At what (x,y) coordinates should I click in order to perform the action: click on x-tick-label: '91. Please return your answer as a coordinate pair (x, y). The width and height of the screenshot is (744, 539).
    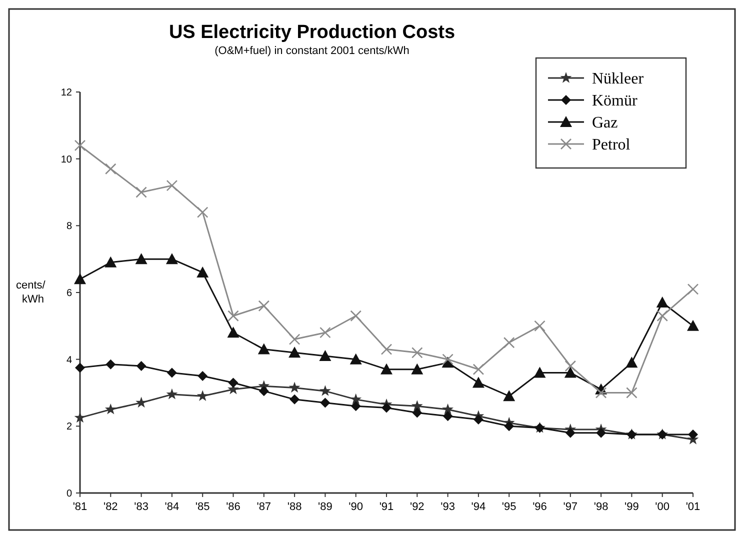
    Looking at the image, I should click on (386, 507).